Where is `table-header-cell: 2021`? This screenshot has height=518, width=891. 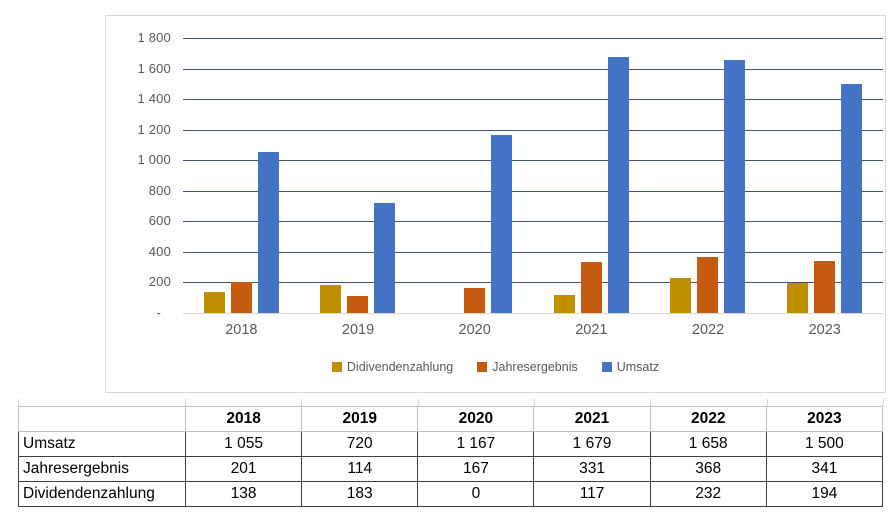 table-header-cell: 2021 is located at coordinates (592, 419).